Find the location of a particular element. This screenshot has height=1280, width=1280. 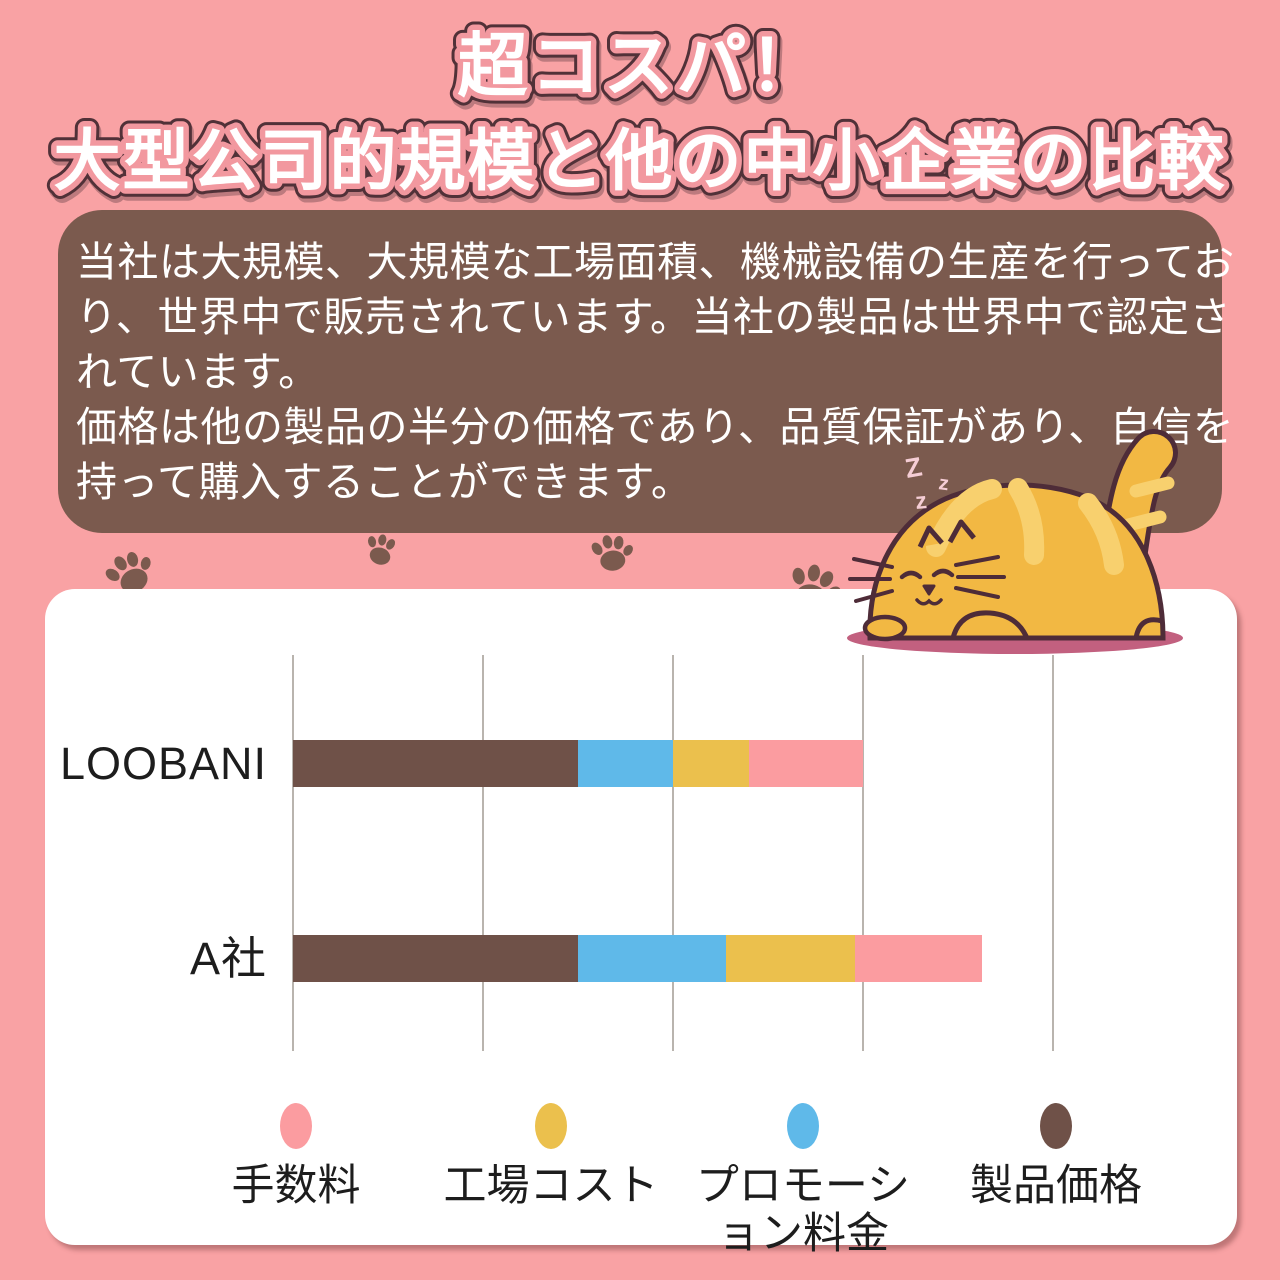

title-line2-shadow: 大型公司的規模と他の中小企業の比較 is located at coordinates (642, 165).